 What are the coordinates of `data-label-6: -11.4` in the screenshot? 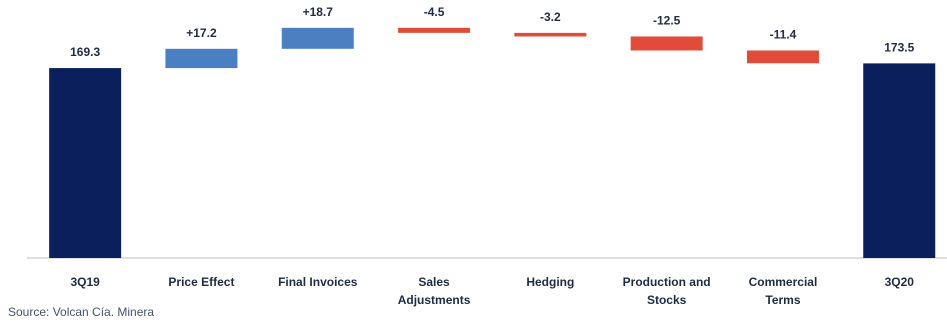 It's located at (783, 34).